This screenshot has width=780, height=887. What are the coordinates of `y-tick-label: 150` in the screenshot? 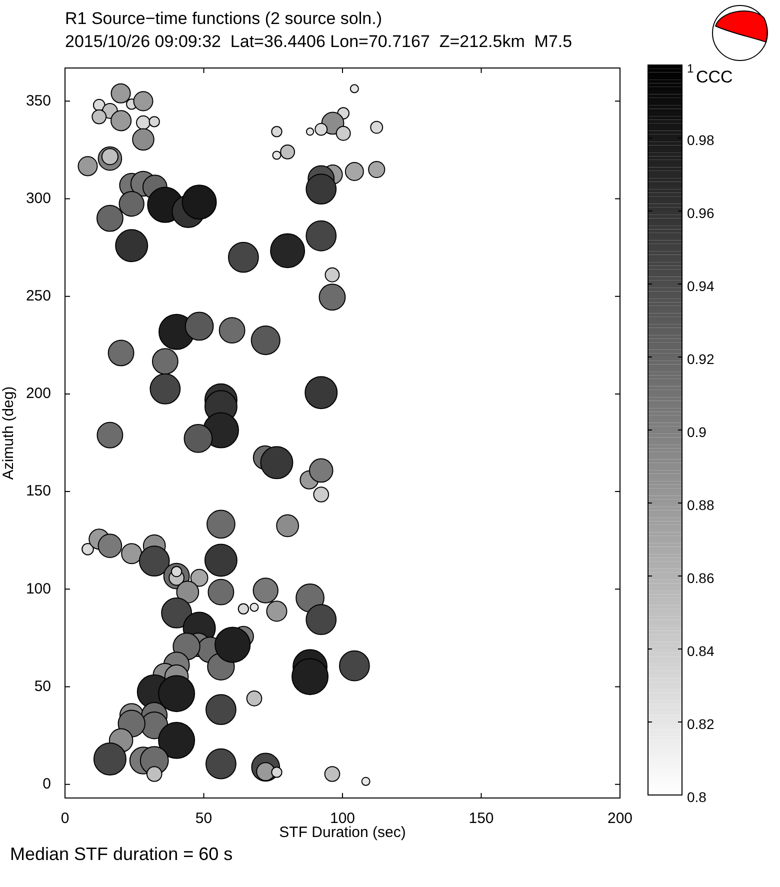 It's located at (38, 491).